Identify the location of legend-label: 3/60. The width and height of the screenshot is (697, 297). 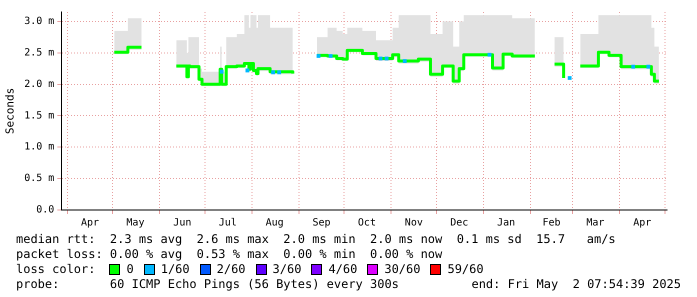
(287, 269).